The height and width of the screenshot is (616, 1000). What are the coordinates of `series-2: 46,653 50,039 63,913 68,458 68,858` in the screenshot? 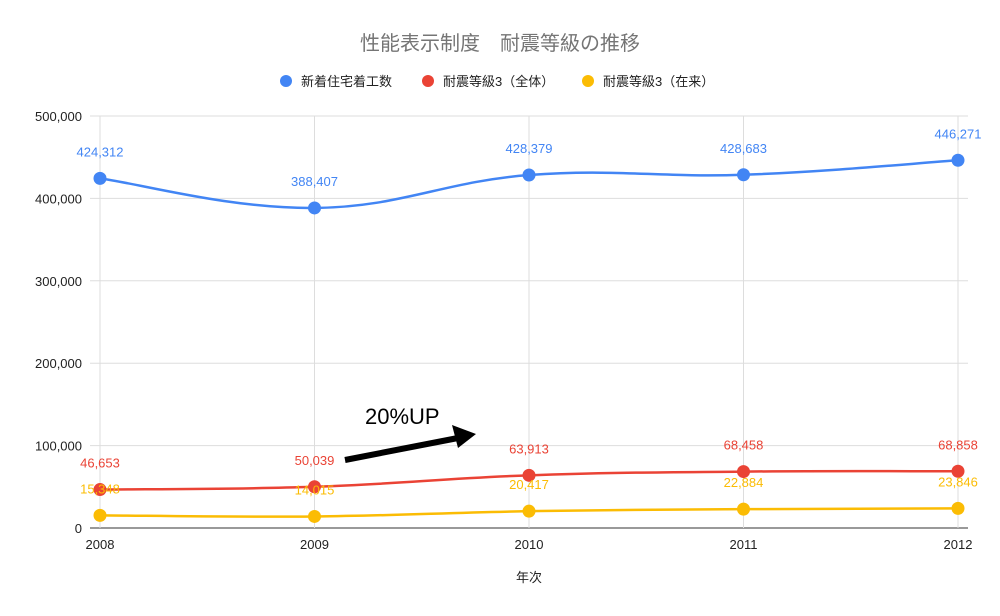 It's located at (529, 467).